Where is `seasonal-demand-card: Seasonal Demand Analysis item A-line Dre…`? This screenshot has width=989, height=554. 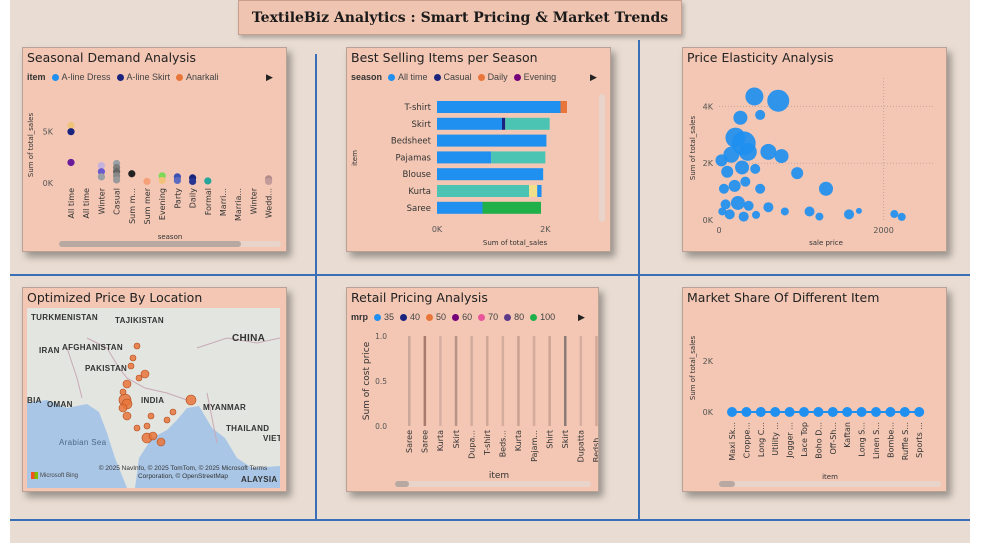
seasonal-demand-card: Seasonal Demand Analysis item A-line Dre… is located at coordinates (154, 149).